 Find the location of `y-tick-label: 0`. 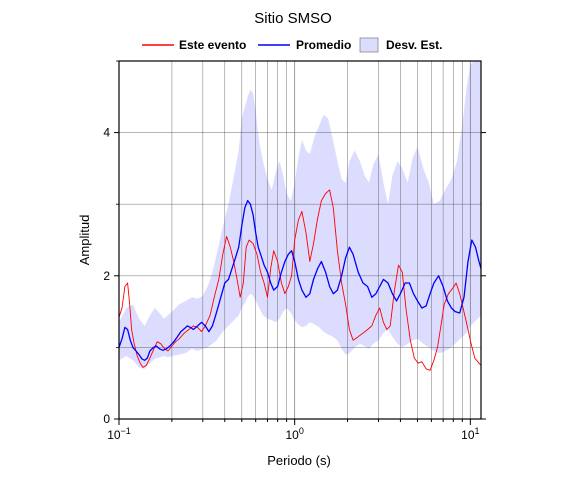

y-tick-label: 0 is located at coordinates (106, 419).